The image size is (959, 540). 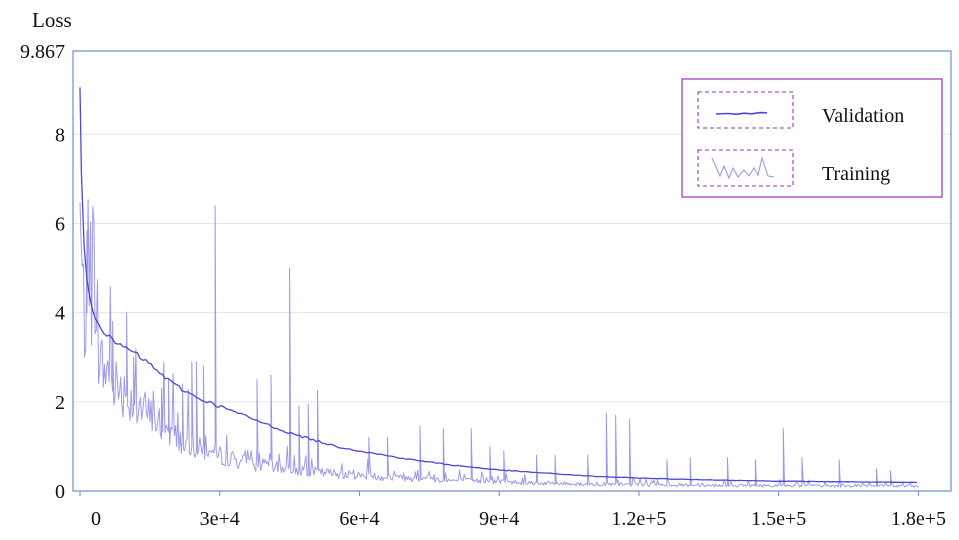 I want to click on y-tick-label: 6, so click(x=60, y=224).